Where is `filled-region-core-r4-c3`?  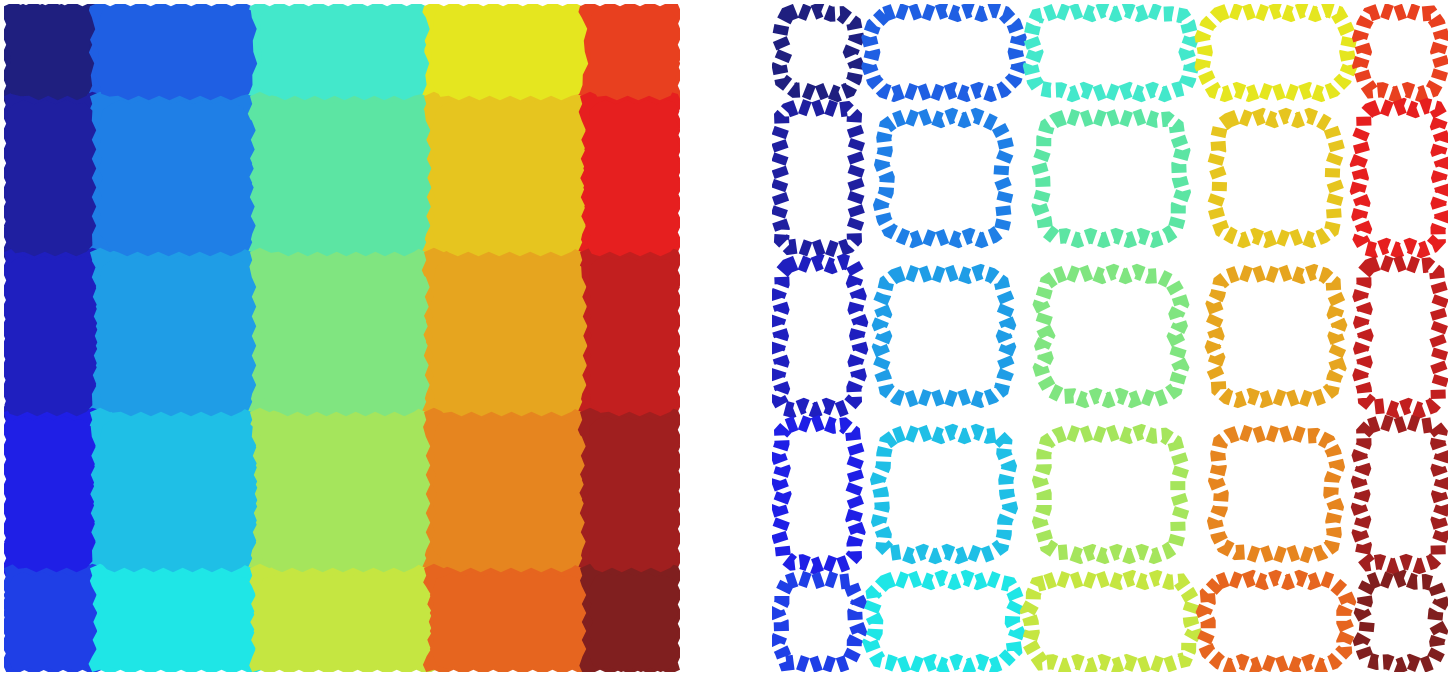
filled-region-core-r4-c3 is located at coordinates (343, 494).